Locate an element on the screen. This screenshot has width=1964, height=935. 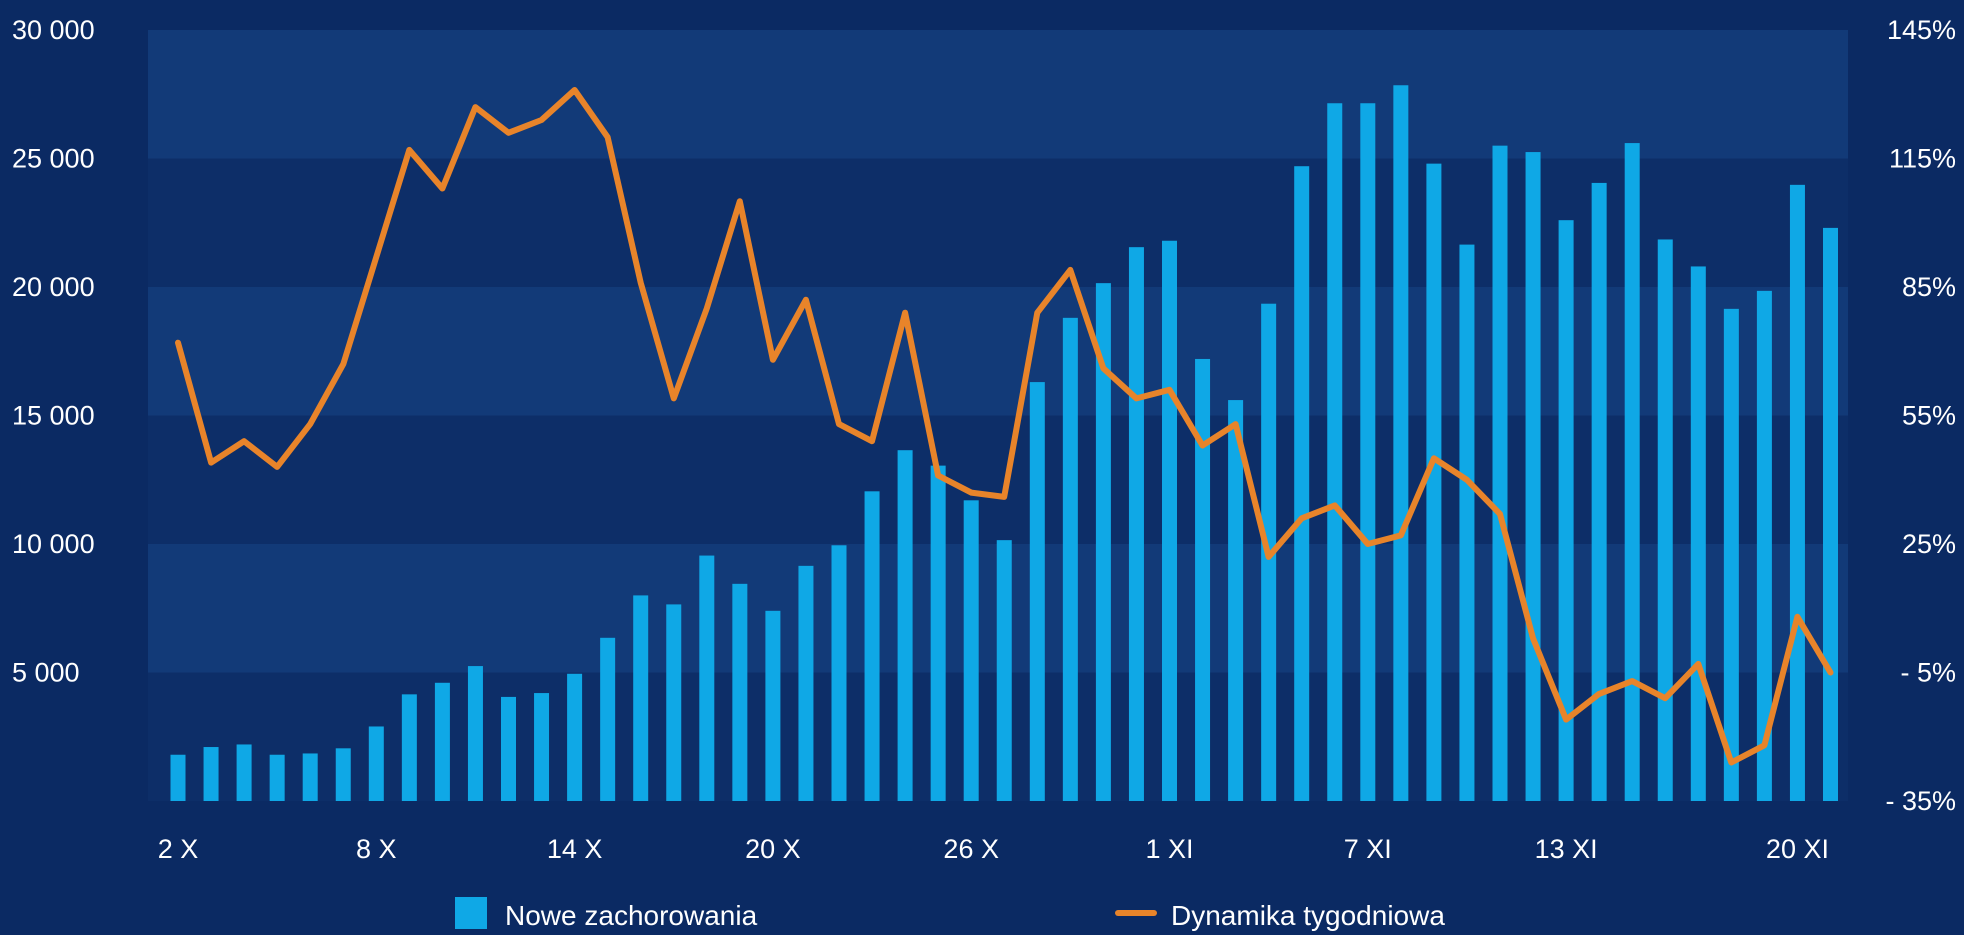
x-axis-ticks: 2 X 8 X 14 X 20 X 26 X 1 XI 7 XI 13 XI 20 XI is located at coordinates (993, 849).